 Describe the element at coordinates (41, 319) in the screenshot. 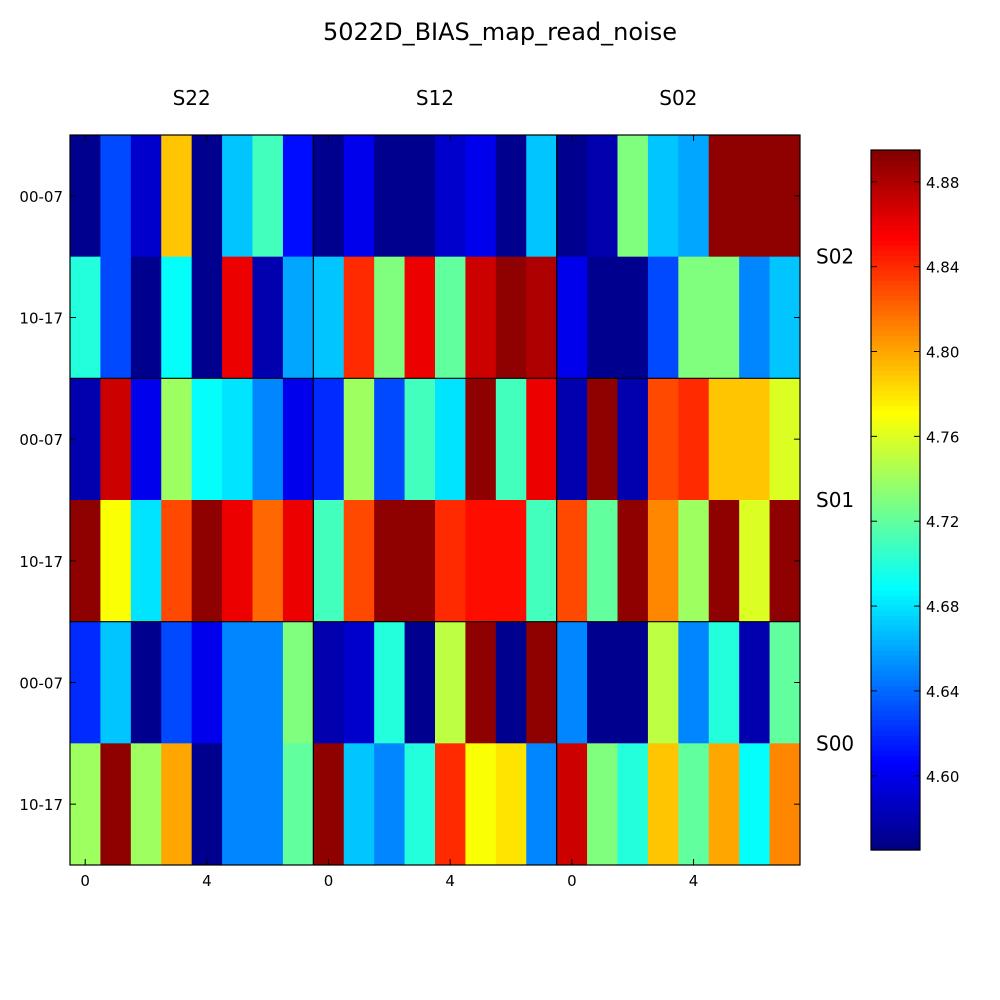

I see `row-label: 10-17` at that location.